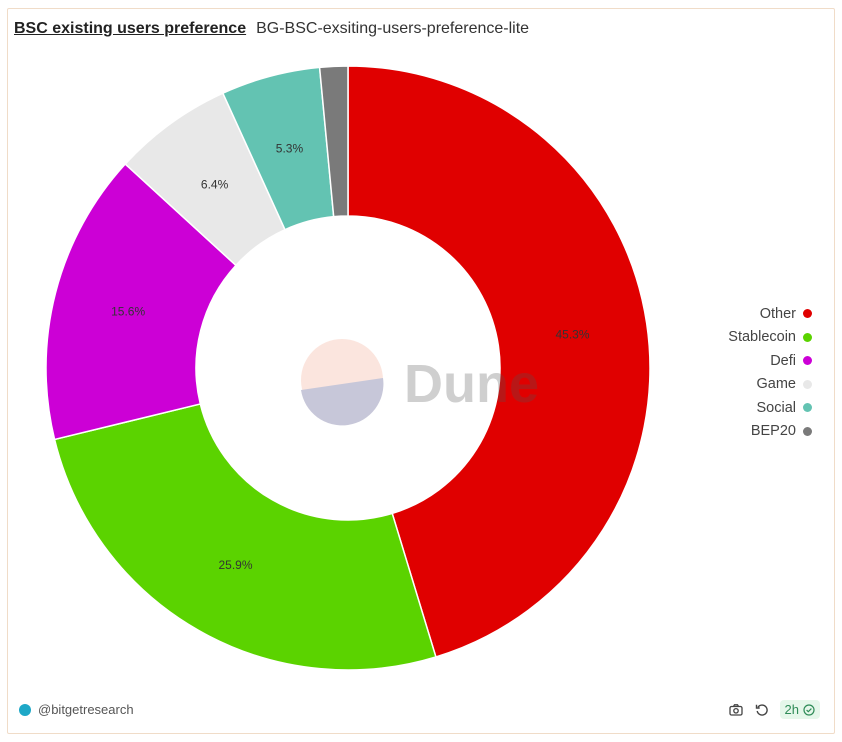  Describe the element at coordinates (776, 407) in the screenshot. I see `legend-label: Social` at that location.